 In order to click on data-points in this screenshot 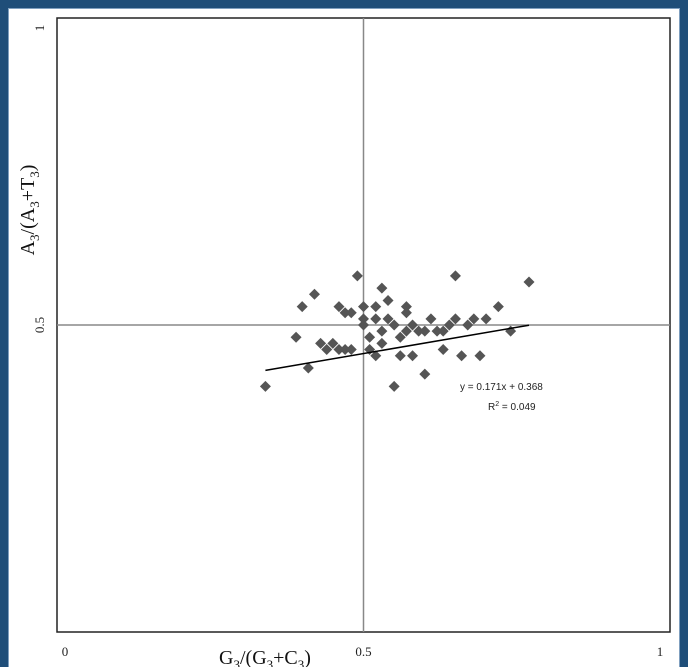, I will do `click(397, 331)`.